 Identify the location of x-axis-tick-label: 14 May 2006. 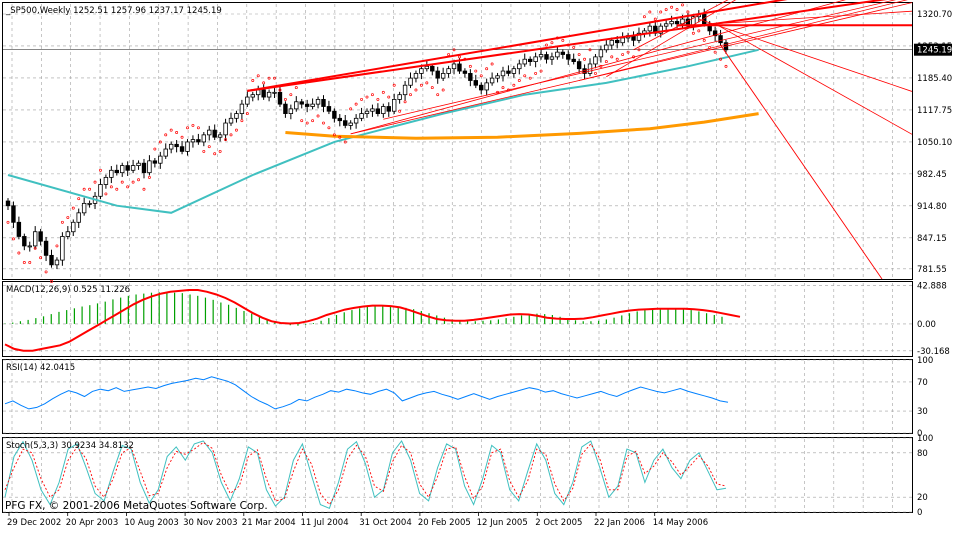
(680, 523).